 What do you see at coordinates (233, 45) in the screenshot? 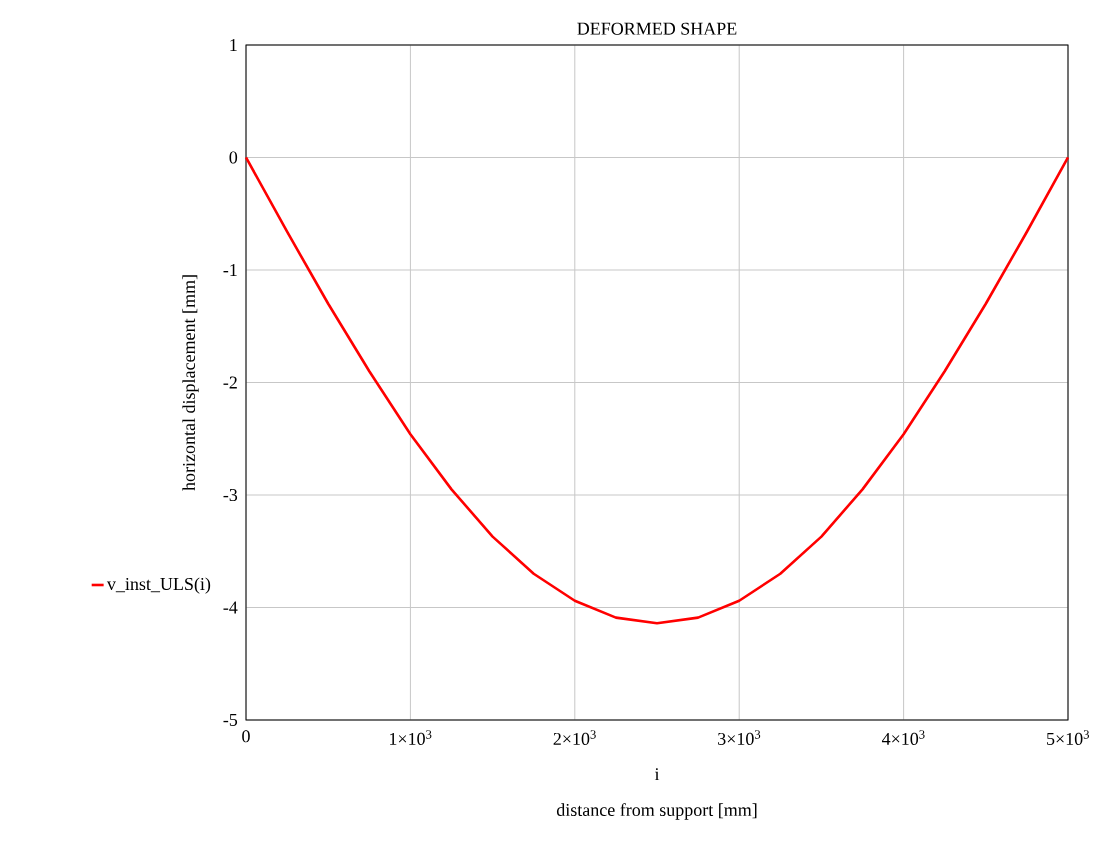
I see `y-tick-label: 1` at bounding box center [233, 45].